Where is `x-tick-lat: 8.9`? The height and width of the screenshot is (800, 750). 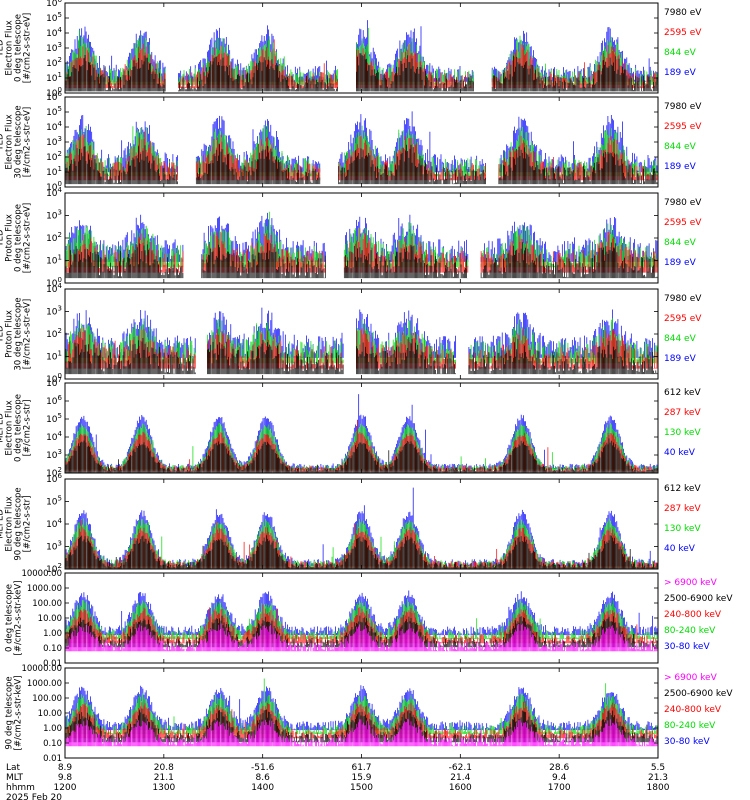 x-tick-lat: 8.9 is located at coordinates (65, 768).